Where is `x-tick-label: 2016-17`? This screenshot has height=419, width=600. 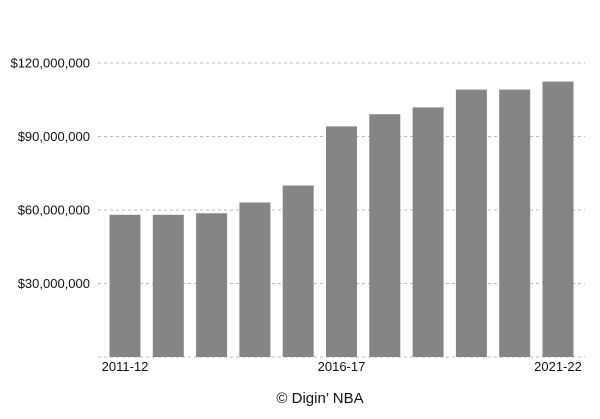 x-tick-label: 2016-17 is located at coordinates (342, 366).